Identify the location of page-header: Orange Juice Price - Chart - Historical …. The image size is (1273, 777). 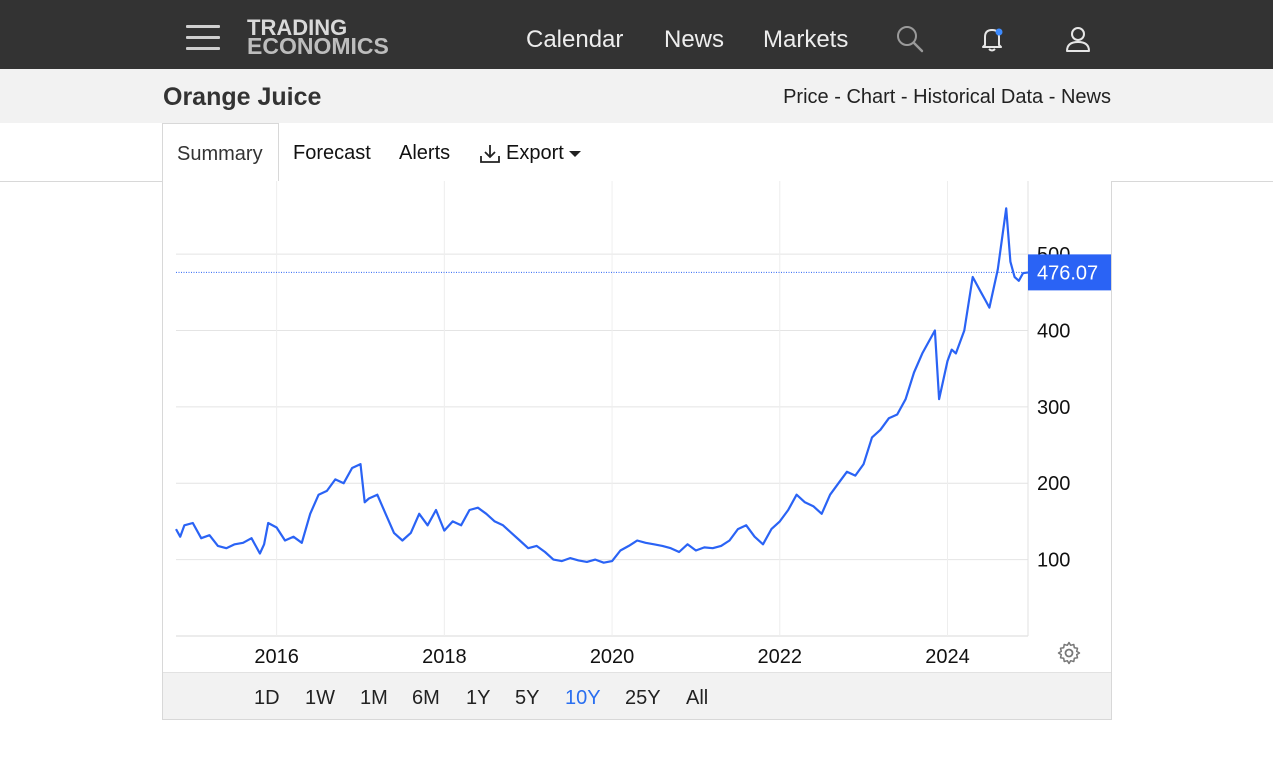
(636, 96).